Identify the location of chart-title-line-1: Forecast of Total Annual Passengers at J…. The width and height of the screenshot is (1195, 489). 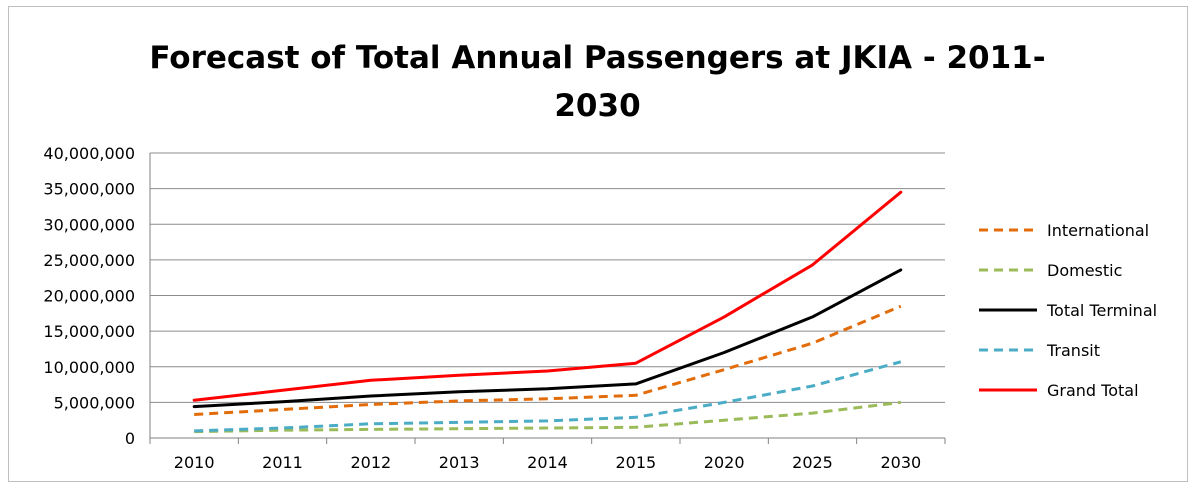
(597, 58).